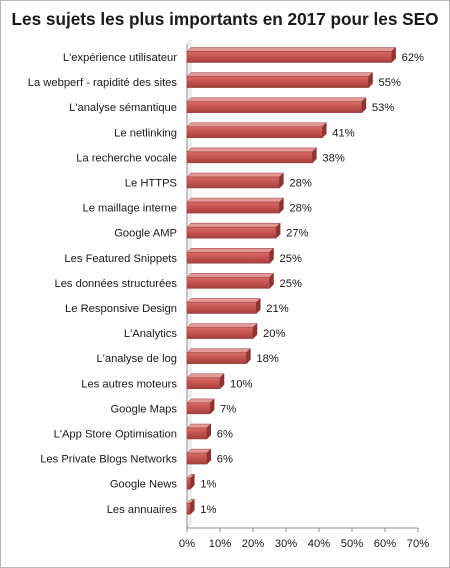 The width and height of the screenshot is (450, 568). What do you see at coordinates (352, 544) in the screenshot?
I see `x-tick-label: 50%` at bounding box center [352, 544].